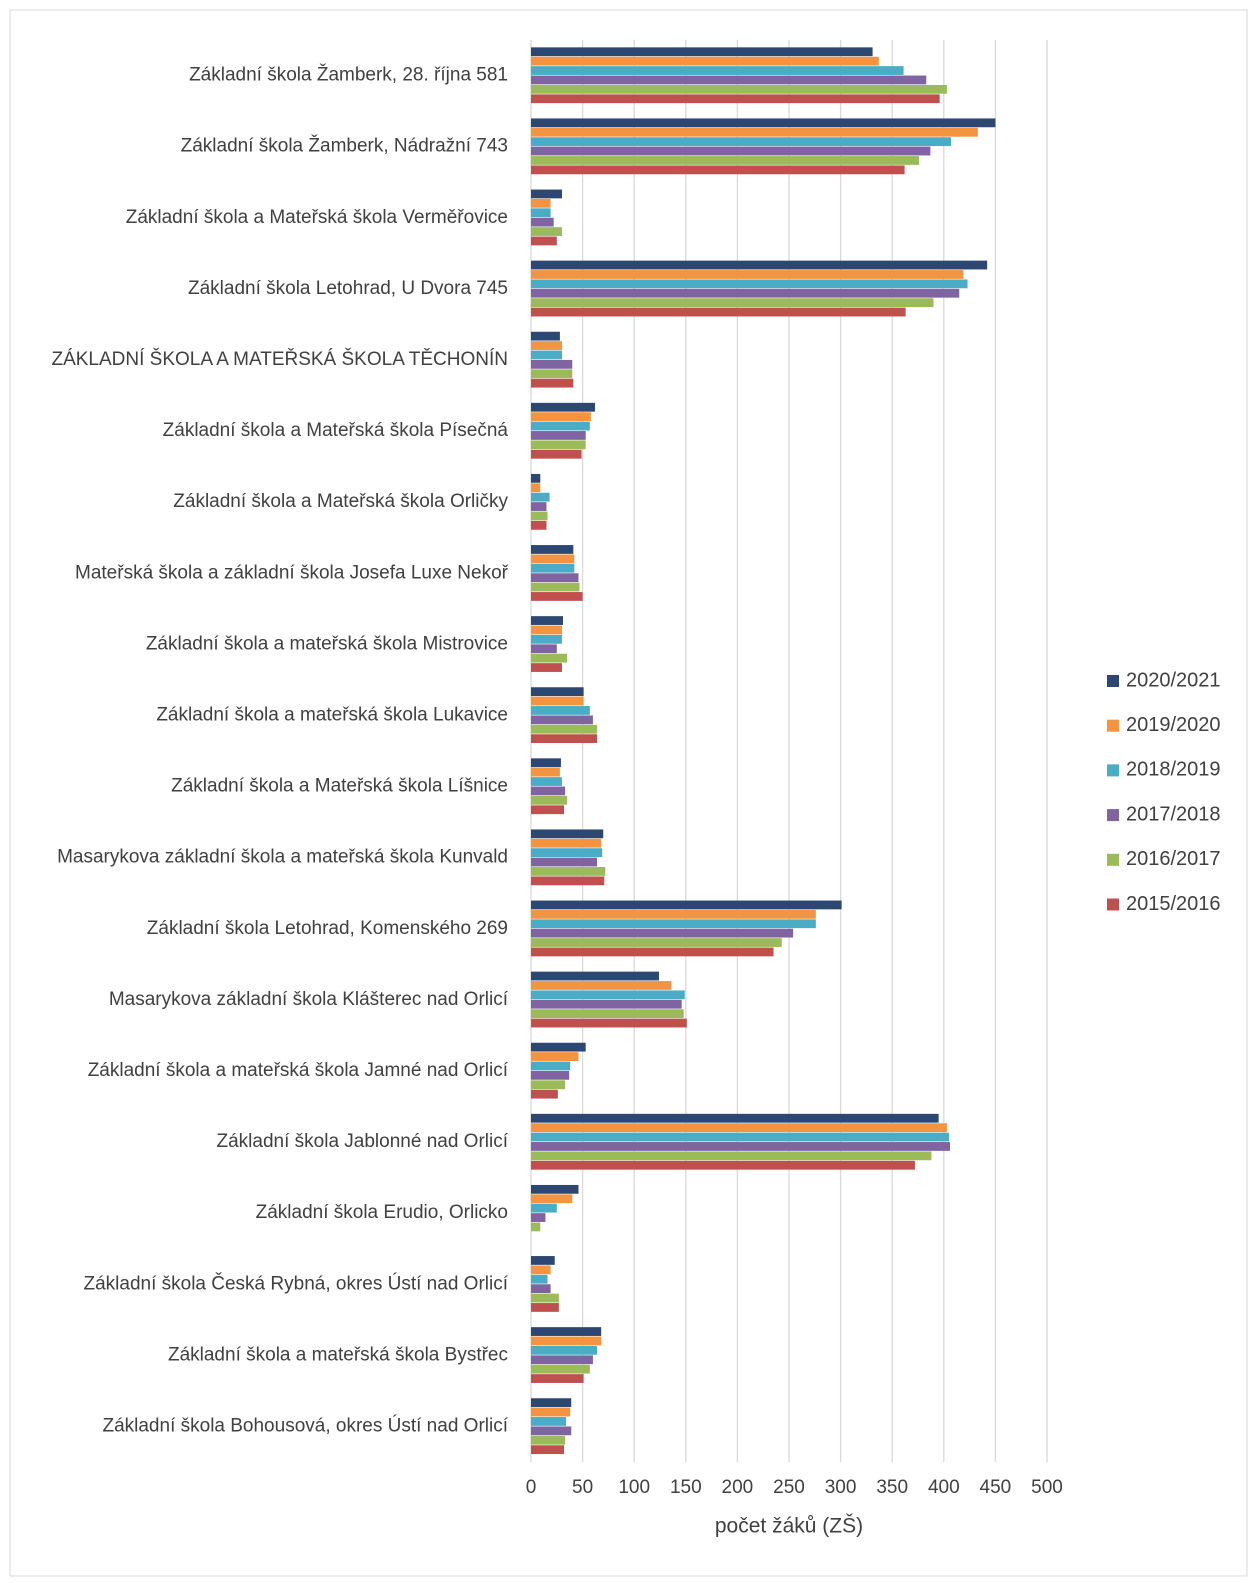 This screenshot has width=1257, height=1583. What do you see at coordinates (531, 1487) in the screenshot?
I see `x-tick-label: 0` at bounding box center [531, 1487].